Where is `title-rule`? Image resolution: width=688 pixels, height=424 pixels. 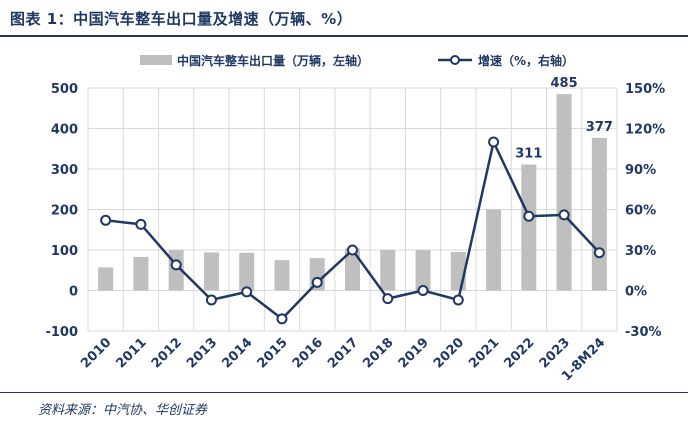 title-rule is located at coordinates (344, 36).